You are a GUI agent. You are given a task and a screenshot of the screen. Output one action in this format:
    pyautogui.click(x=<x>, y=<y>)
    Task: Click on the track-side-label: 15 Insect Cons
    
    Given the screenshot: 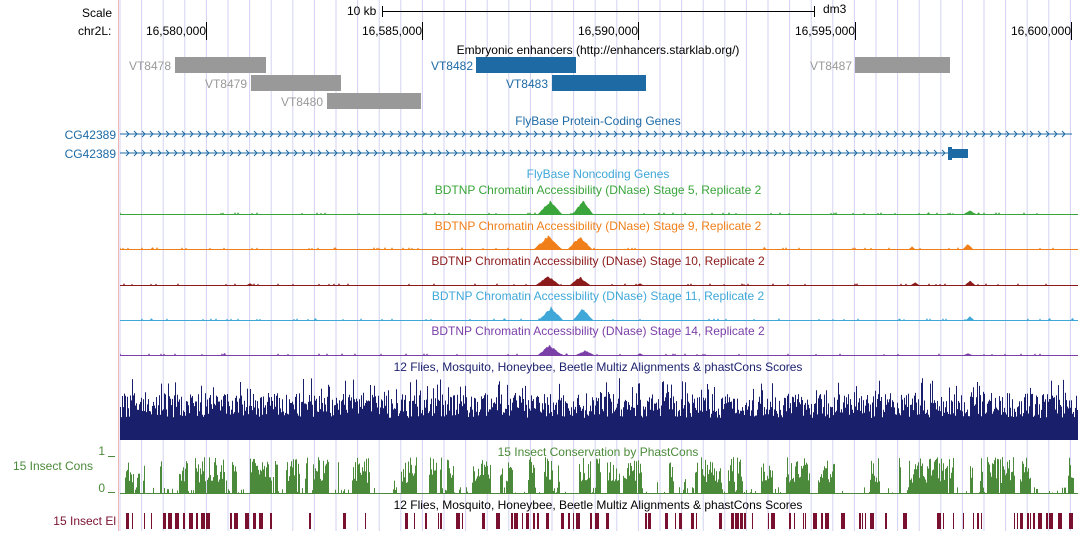 What is the action you would take?
    pyautogui.click(x=53, y=466)
    